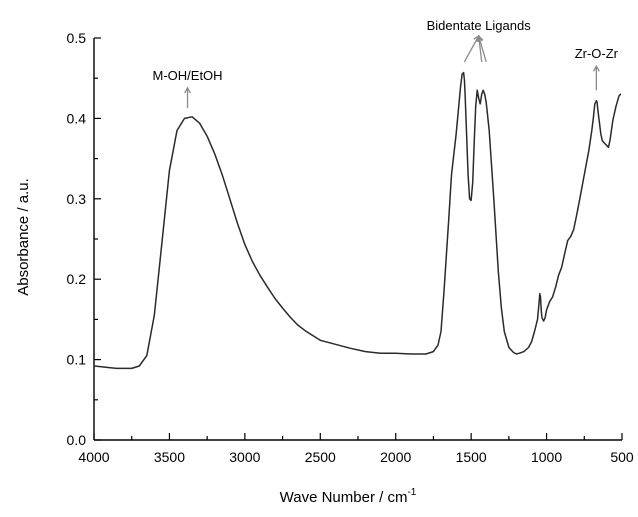 The width and height of the screenshot is (638, 517). Describe the element at coordinates (169, 457) in the screenshot. I see `x-tick-label: 3500` at that location.